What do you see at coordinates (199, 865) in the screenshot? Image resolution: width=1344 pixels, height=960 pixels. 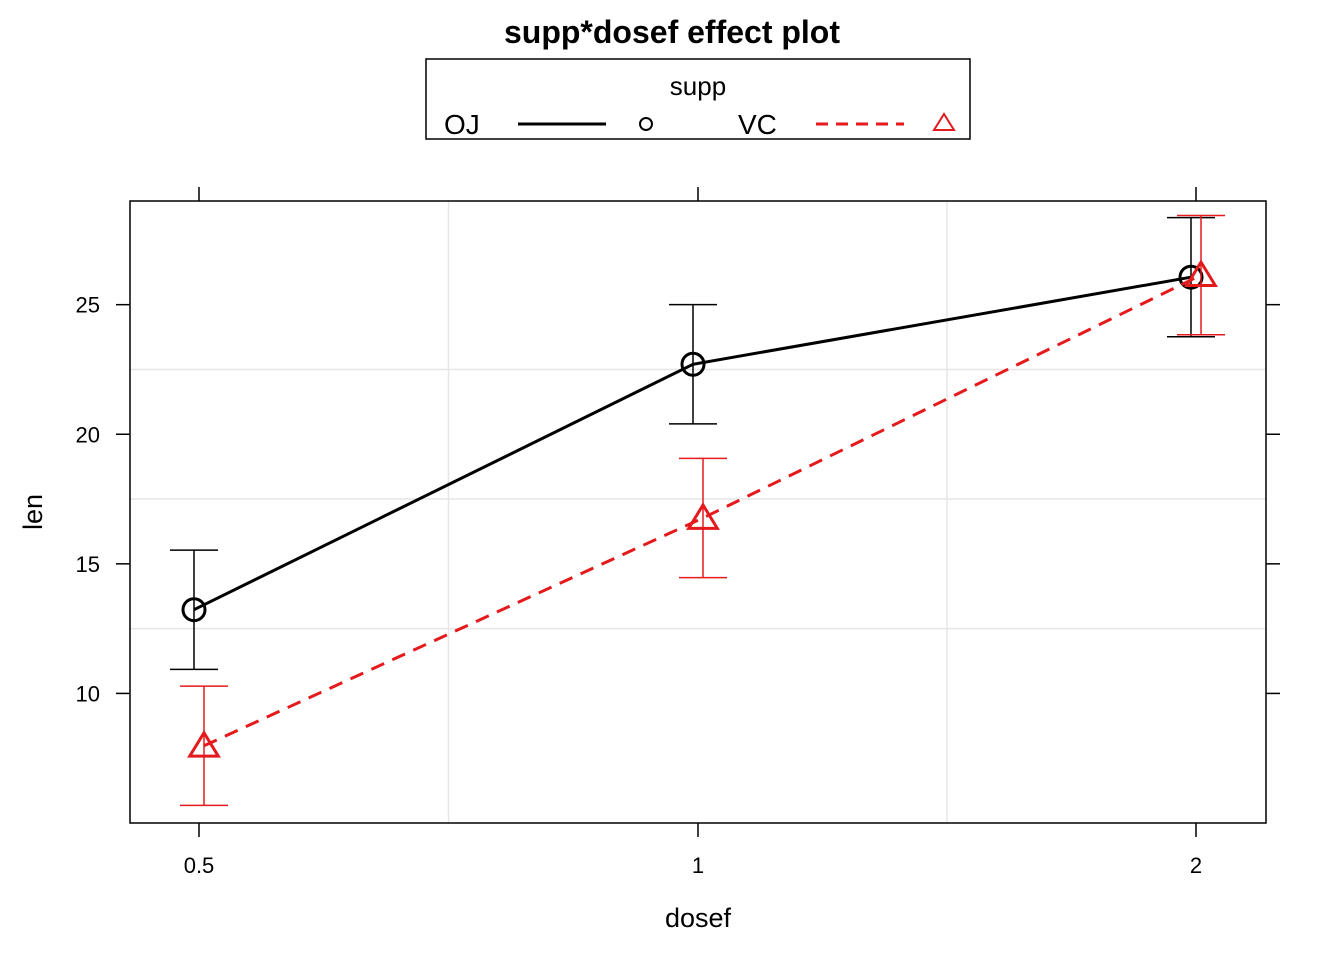 I see `x-tick-label: 0.5` at bounding box center [199, 865].